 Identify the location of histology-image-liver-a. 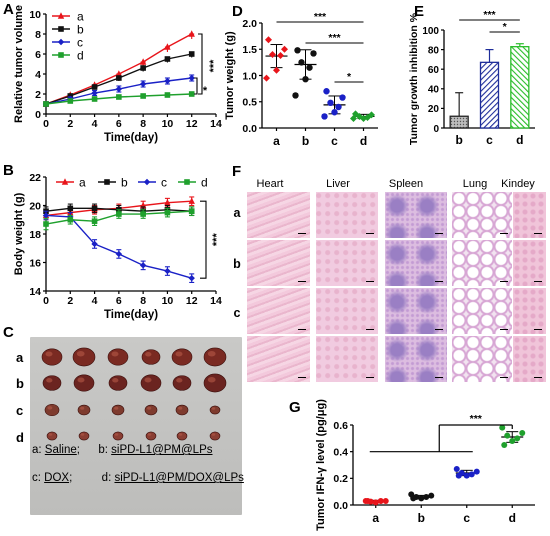
(347, 215).